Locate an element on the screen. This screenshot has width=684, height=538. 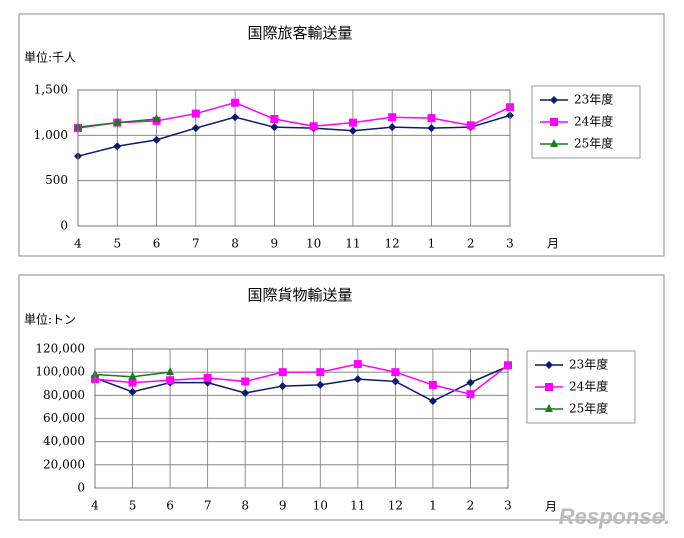
unit-label: 単位:トン is located at coordinates (50, 319).